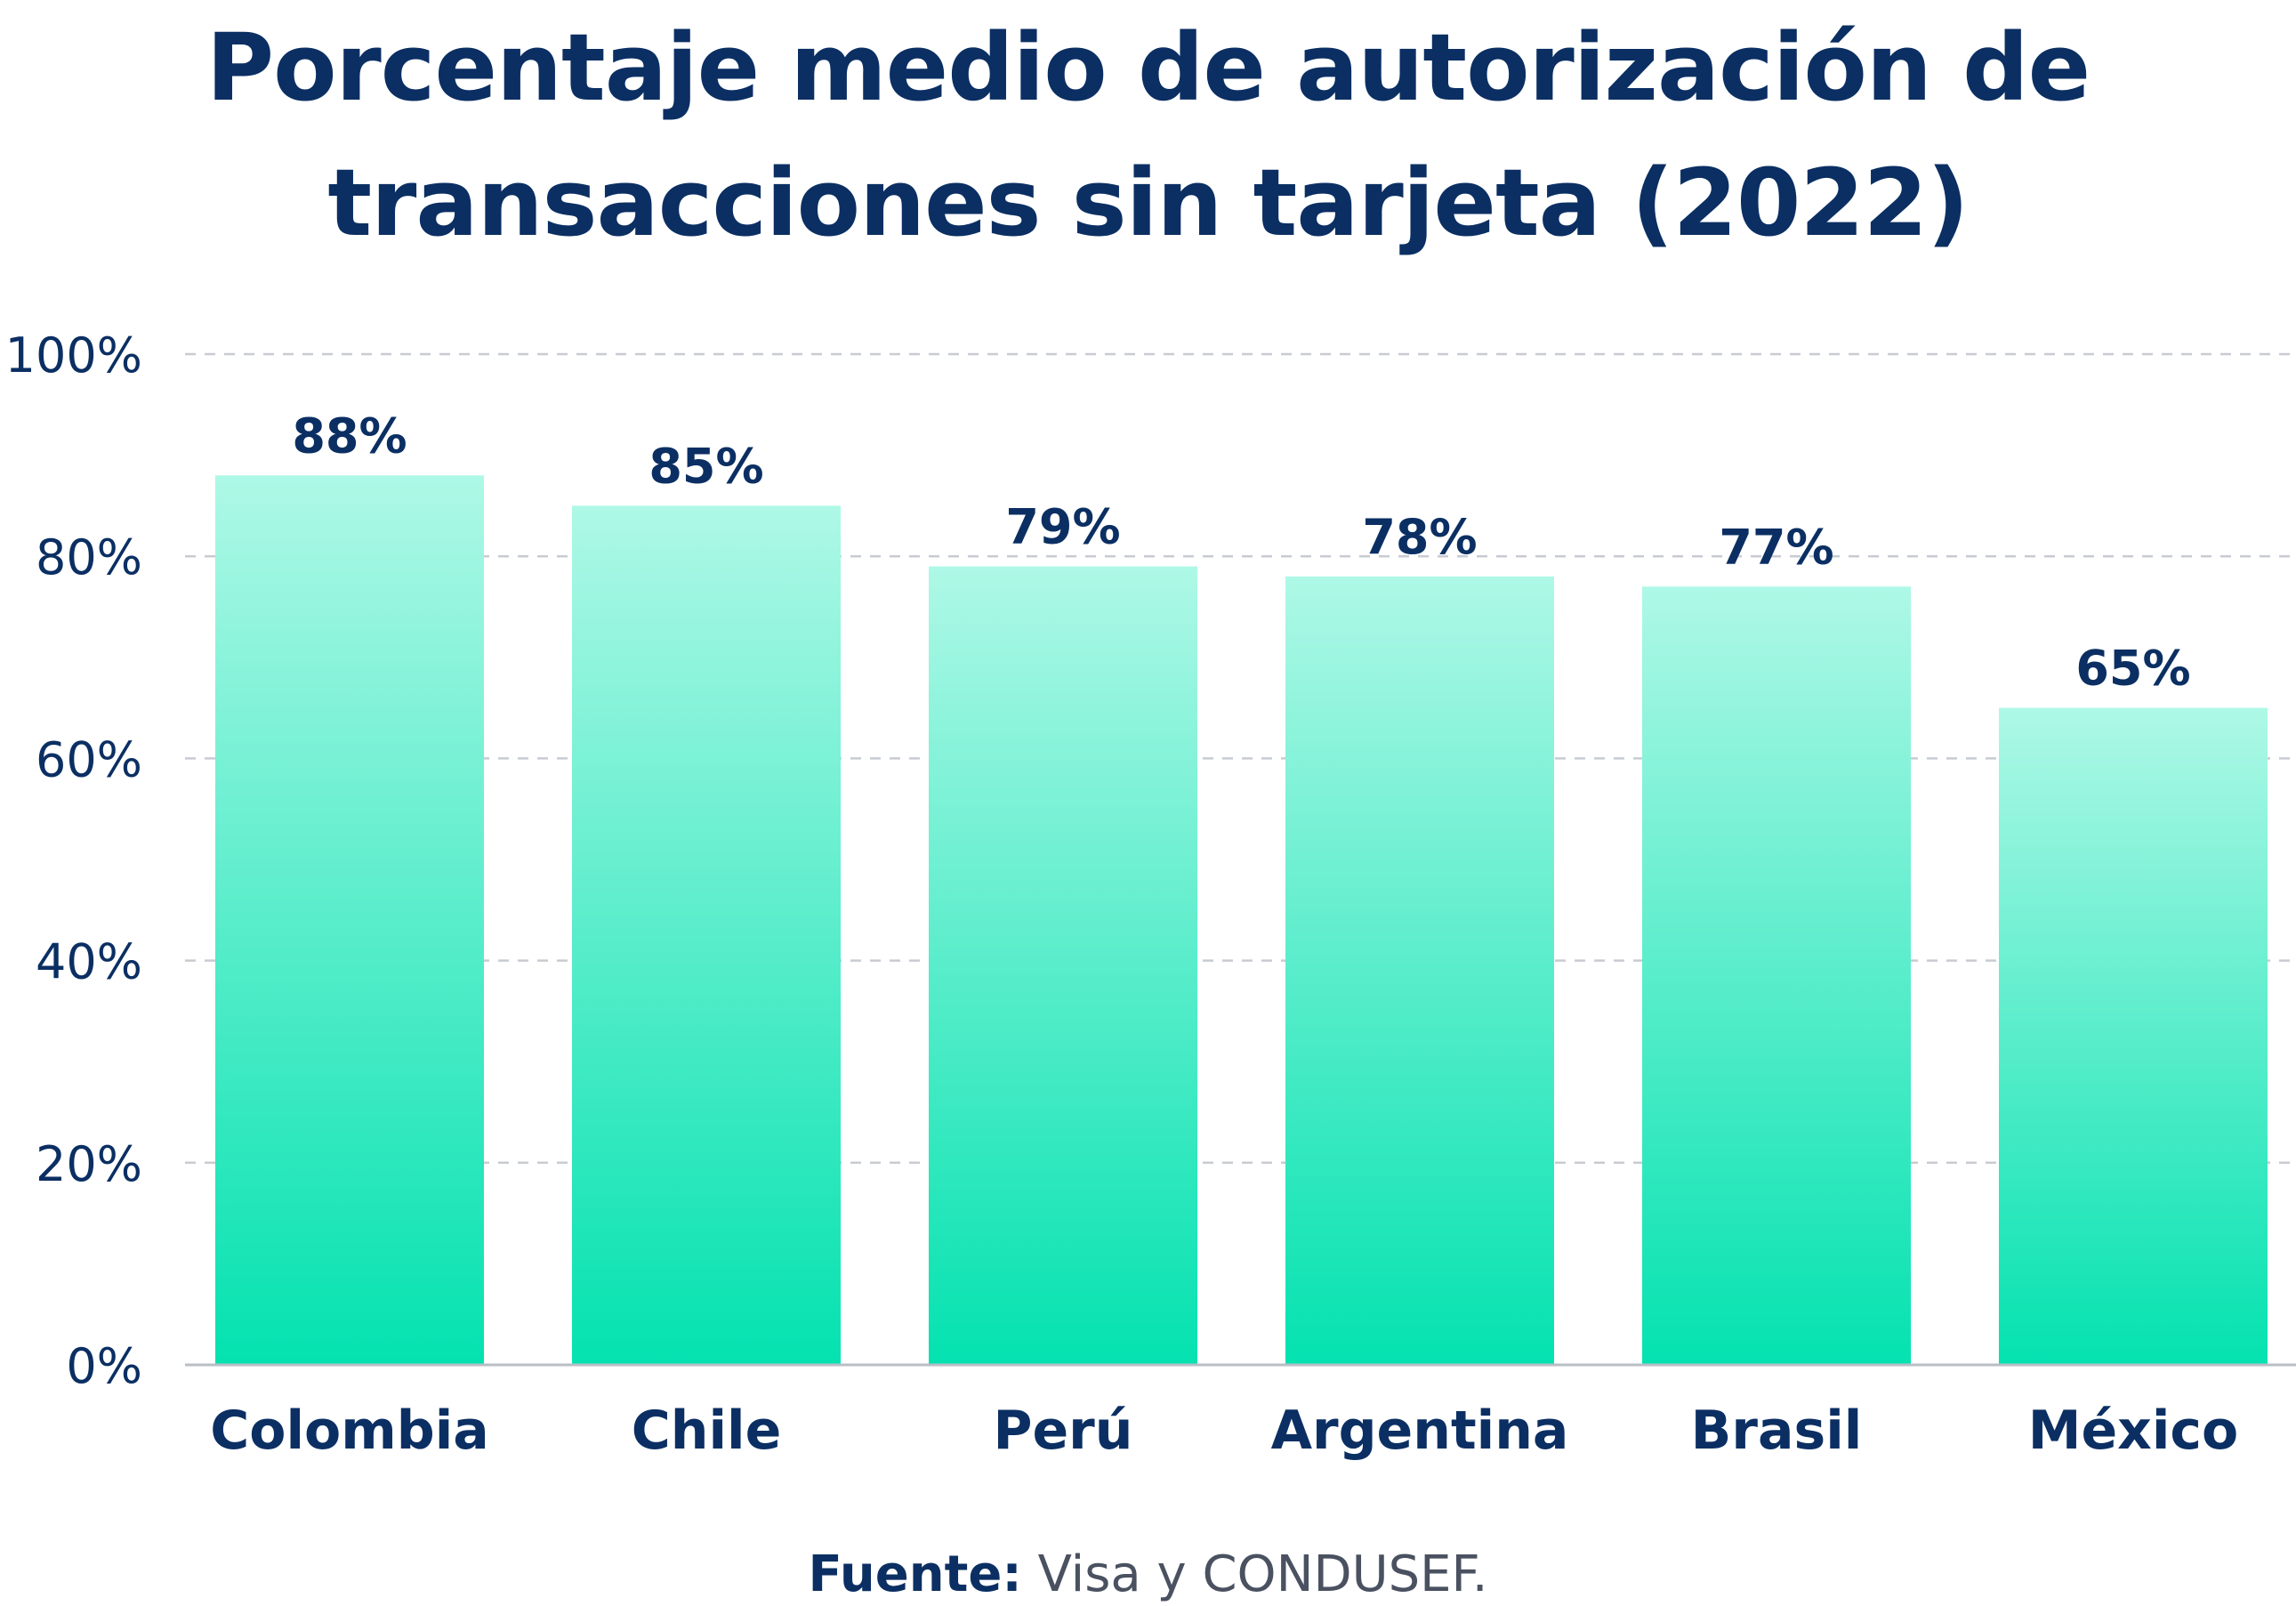 Image resolution: width=2296 pixels, height=1606 pixels. I want to click on x-tick-label: Argentina, so click(1420, 1431).